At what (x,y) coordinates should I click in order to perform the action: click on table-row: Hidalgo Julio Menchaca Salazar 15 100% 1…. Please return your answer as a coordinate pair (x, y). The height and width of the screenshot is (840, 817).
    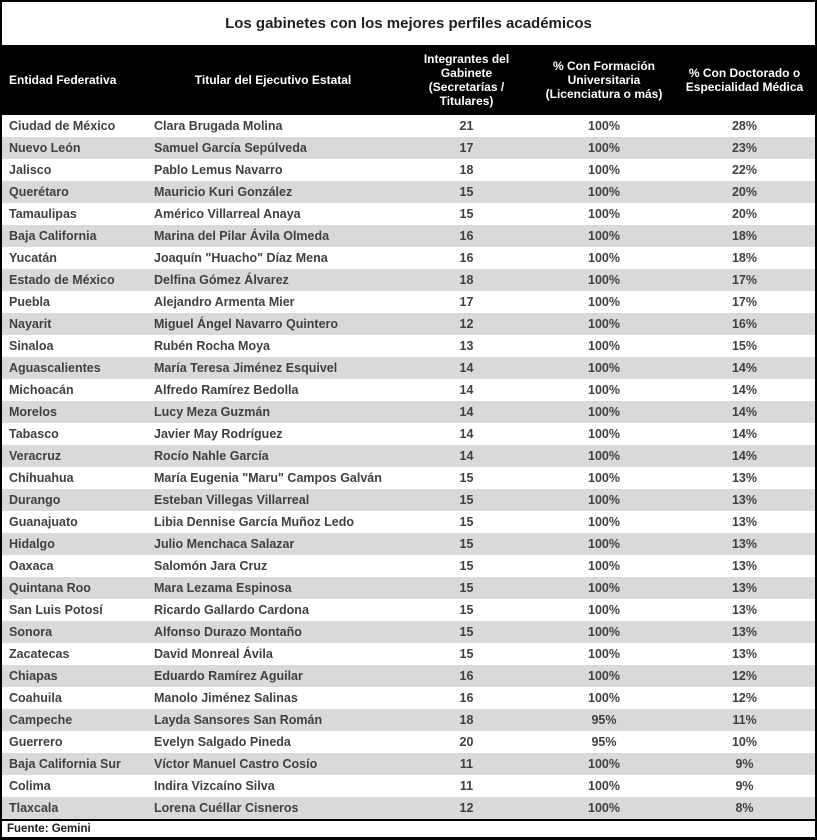
    Looking at the image, I should click on (408, 544).